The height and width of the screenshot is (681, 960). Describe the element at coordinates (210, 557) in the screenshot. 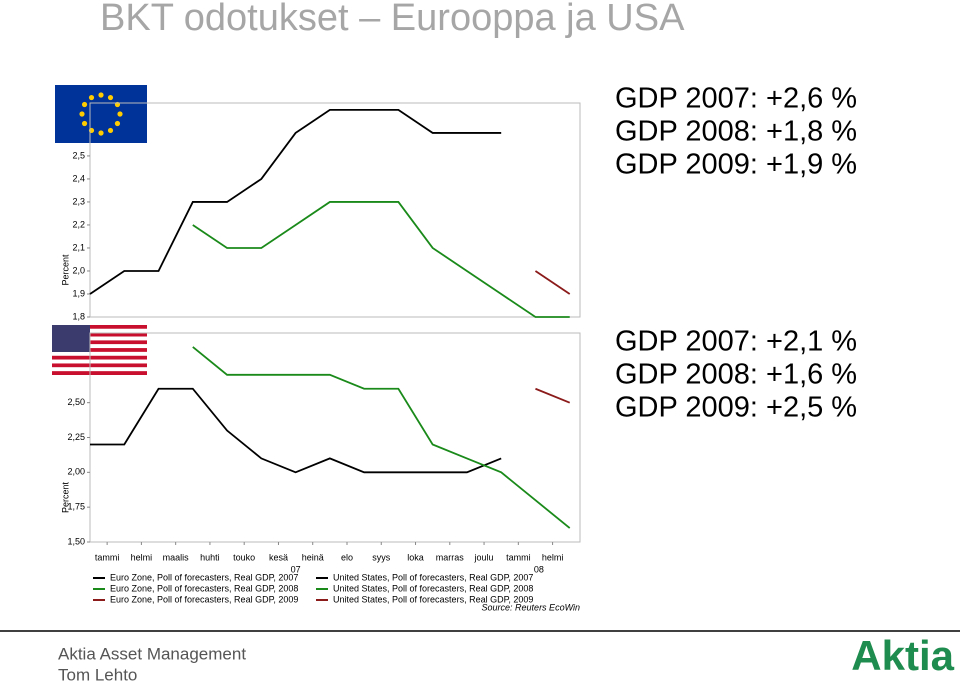

I see `x-tick-label: huhti` at that location.